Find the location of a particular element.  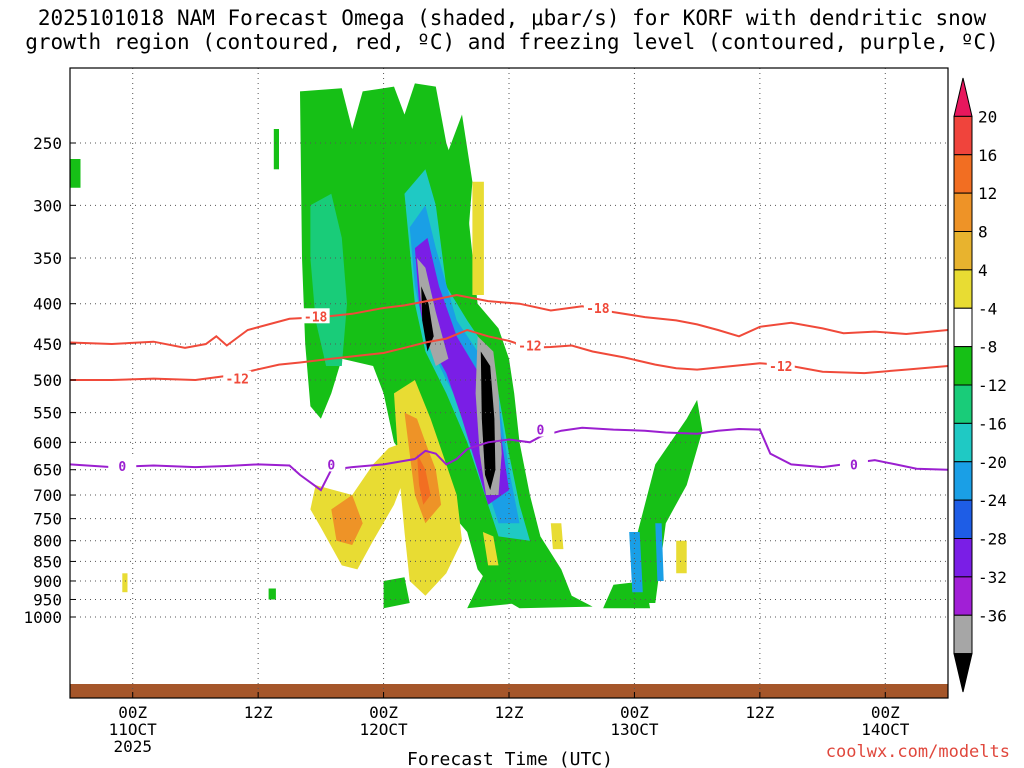

y-tick-label: 950 is located at coordinates (47, 599).